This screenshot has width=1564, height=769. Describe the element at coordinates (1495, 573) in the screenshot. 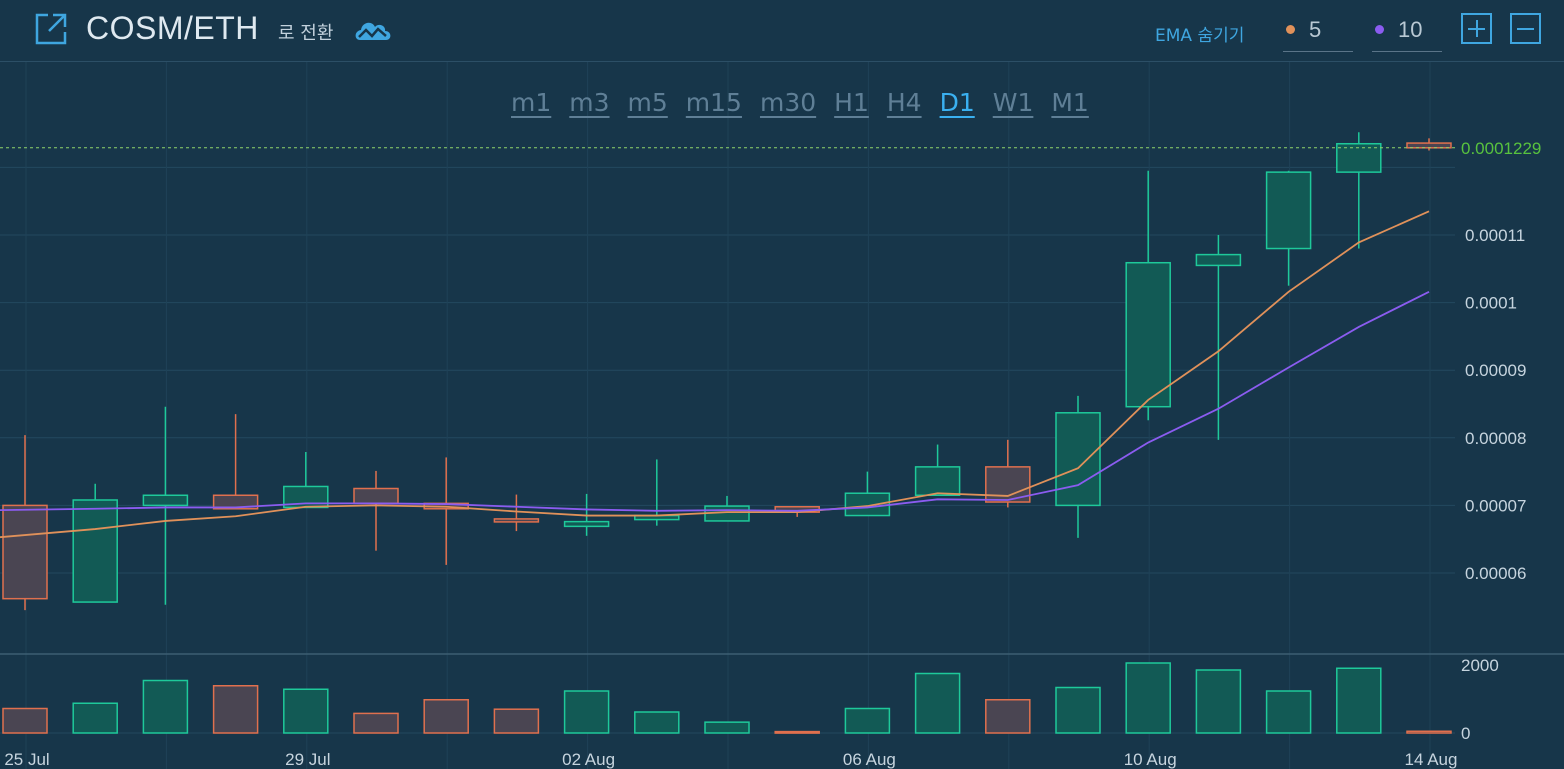

I see `y-tick-label: 0.00006` at that location.